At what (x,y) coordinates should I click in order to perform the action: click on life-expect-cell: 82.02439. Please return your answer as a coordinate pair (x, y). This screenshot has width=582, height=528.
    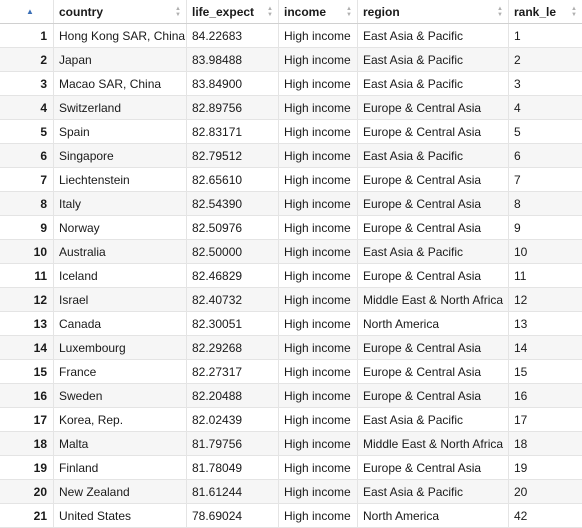
    Looking at the image, I should click on (233, 419).